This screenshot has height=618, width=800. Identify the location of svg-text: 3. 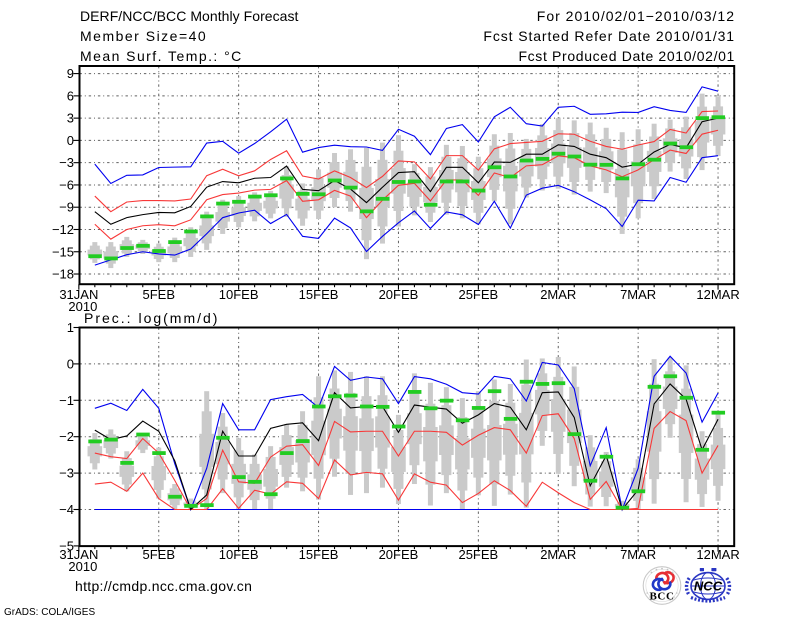
(70, 118).